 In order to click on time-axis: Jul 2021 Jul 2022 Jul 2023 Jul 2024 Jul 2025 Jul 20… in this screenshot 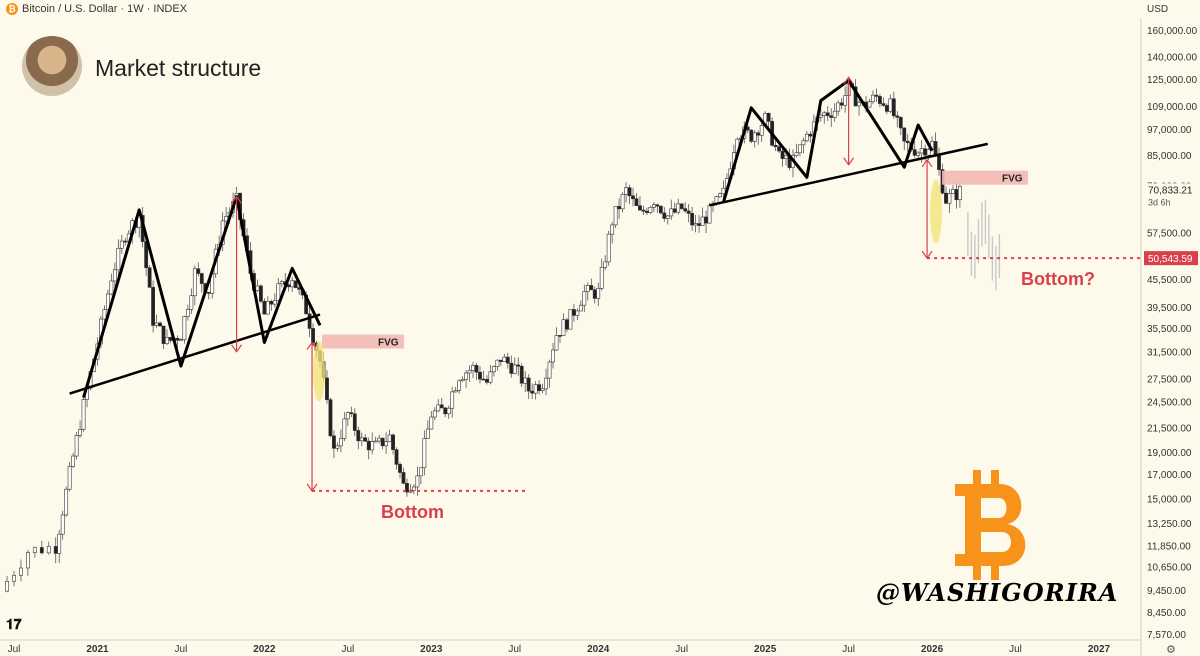, I will do `click(559, 649)`.